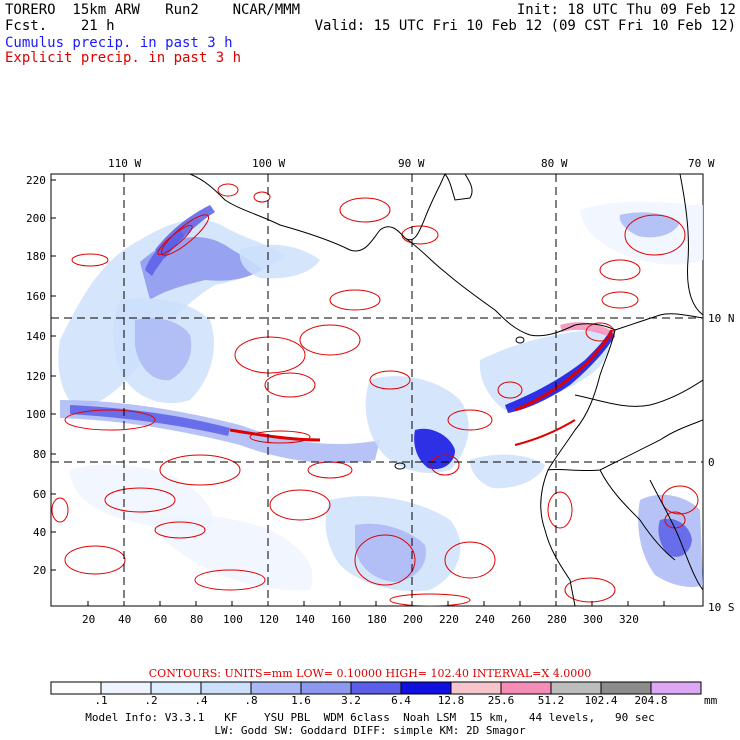  What do you see at coordinates (701, 163) in the screenshot?
I see `lon-label: 70 W` at bounding box center [701, 163].